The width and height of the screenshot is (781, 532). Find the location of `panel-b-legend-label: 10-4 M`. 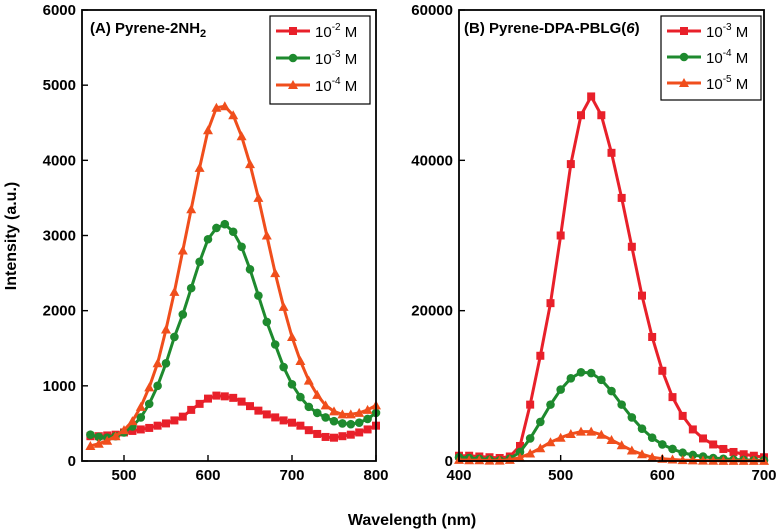

panel-b-legend-label: 10-4 M is located at coordinates (727, 57).